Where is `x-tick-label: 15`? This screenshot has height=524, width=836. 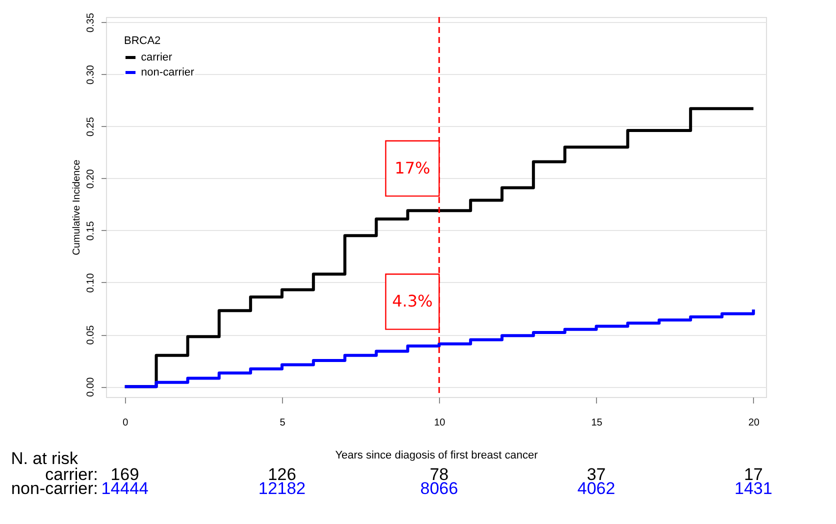
x-tick-label: 15 is located at coordinates (597, 423).